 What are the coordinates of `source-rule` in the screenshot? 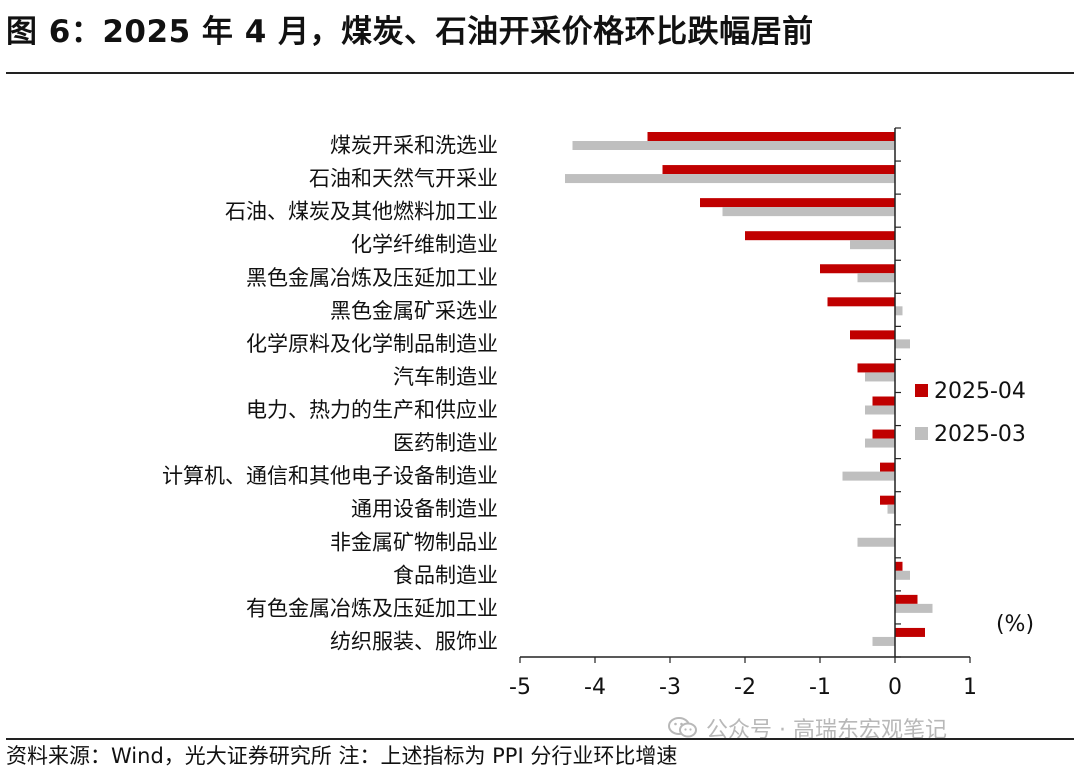 It's located at (540, 739).